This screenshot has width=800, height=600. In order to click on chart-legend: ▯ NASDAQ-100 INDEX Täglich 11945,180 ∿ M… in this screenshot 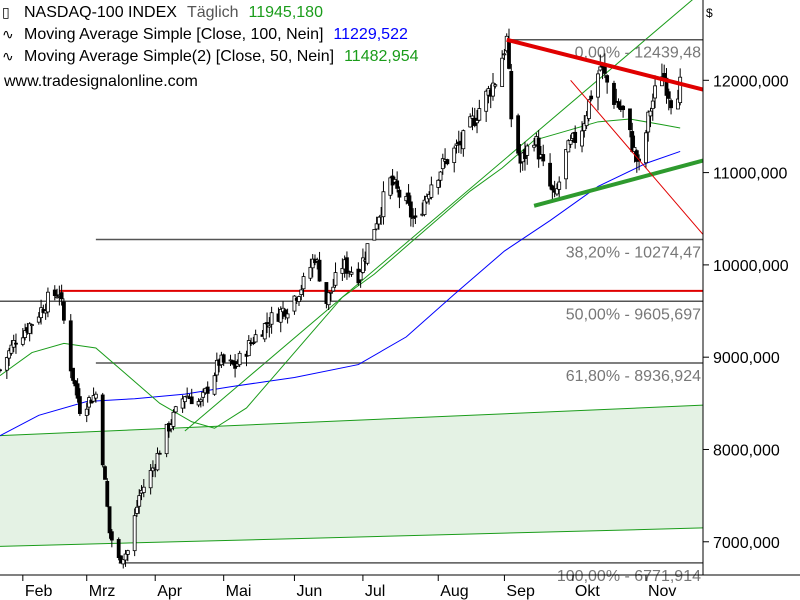, I will do `click(210, 35)`.